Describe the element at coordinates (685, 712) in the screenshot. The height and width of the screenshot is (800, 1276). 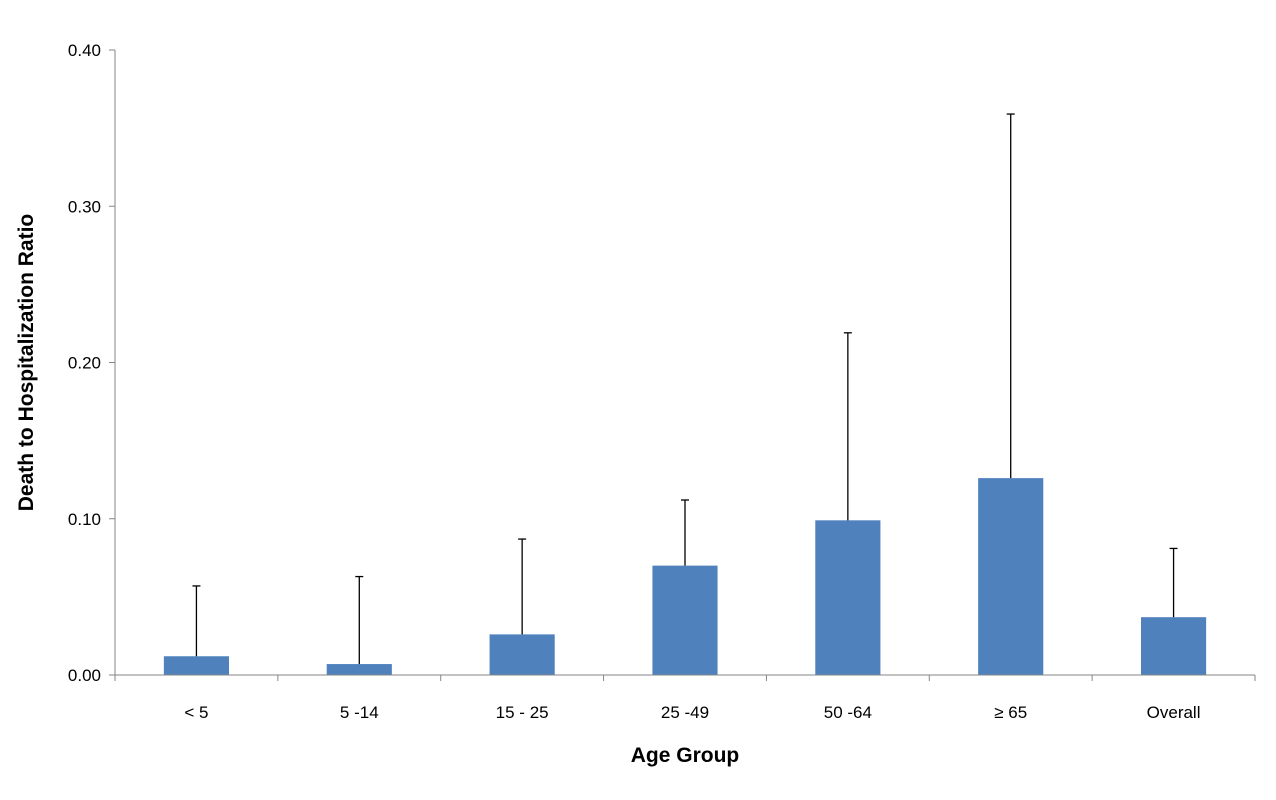
I see `x-tick-label: 25 -49` at that location.